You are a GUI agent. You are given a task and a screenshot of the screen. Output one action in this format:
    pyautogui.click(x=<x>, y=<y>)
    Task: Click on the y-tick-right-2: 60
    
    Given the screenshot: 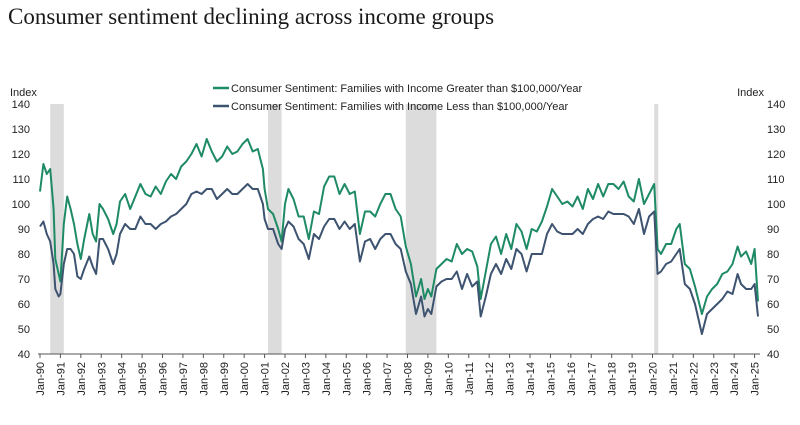 What is the action you would take?
    pyautogui.click(x=773, y=305)
    